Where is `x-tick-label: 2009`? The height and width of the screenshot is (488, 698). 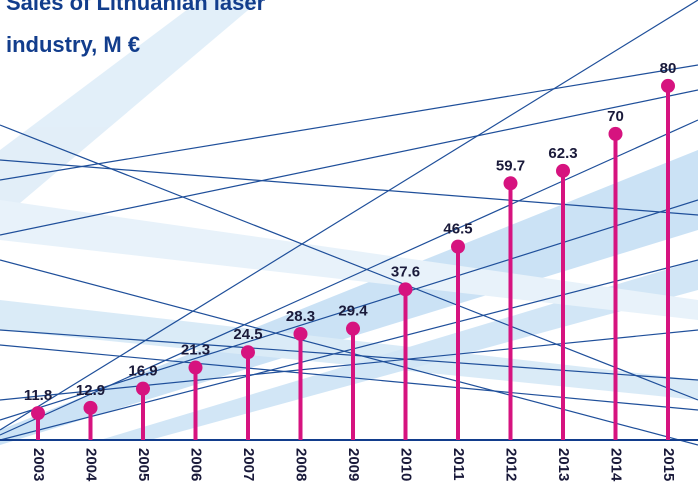 x-tick-label: 2009 is located at coordinates (353, 464).